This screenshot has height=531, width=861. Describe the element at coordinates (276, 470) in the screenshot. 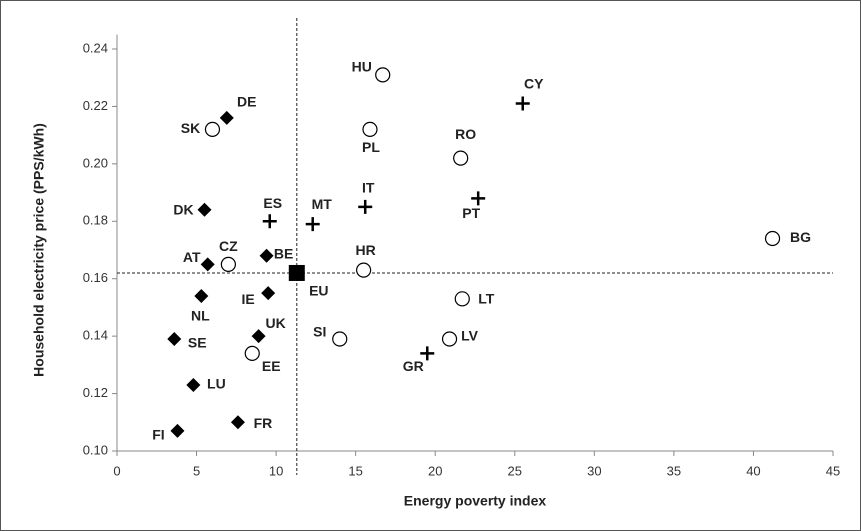

I see `x-tick-label: 10` at that location.